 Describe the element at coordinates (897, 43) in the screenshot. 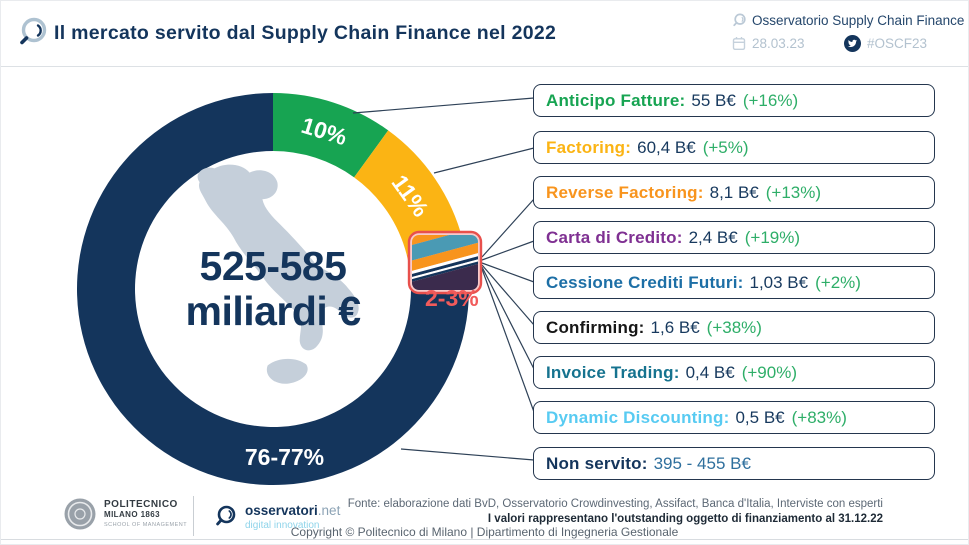

I see `hashtag-label: #OSCF23` at that location.